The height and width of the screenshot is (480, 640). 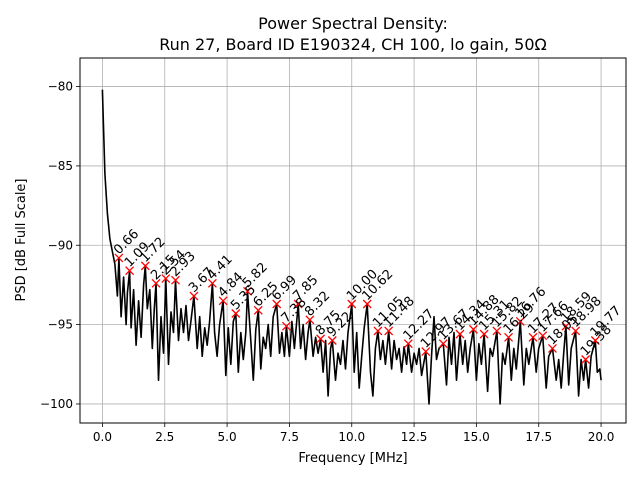 I want to click on y-axis-label: PSD [dB Full Scale], so click(x=21, y=239).